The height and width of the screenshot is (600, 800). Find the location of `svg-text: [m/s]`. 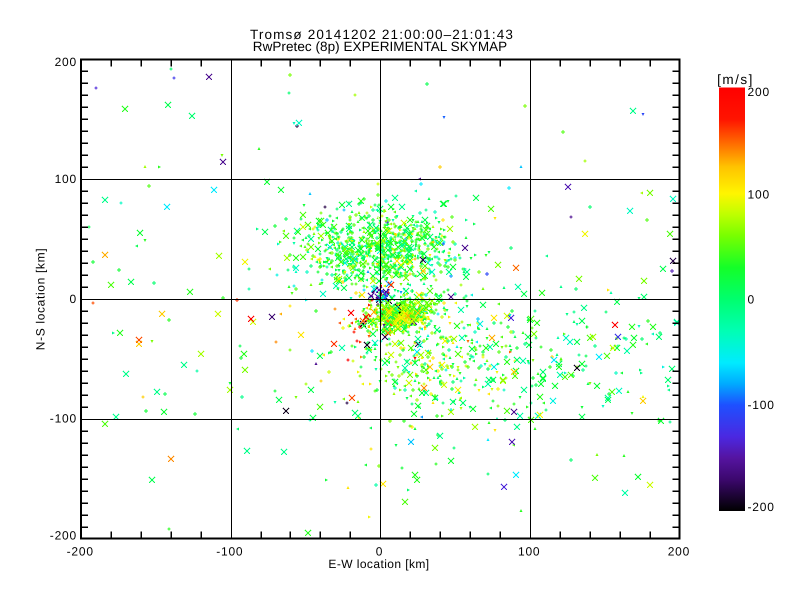

svg-text: [m/s] is located at coordinates (735, 79).